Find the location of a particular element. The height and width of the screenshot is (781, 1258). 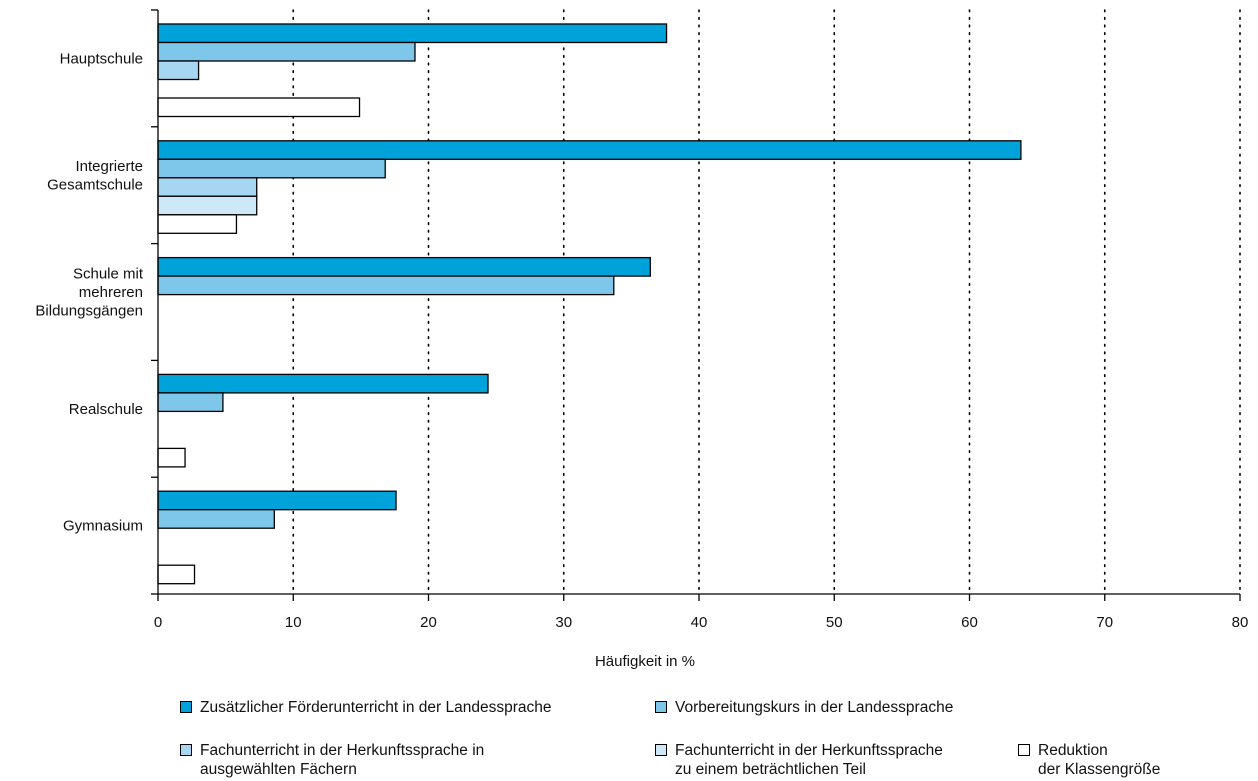

category-label-0: Hauptschule is located at coordinates (101, 58).